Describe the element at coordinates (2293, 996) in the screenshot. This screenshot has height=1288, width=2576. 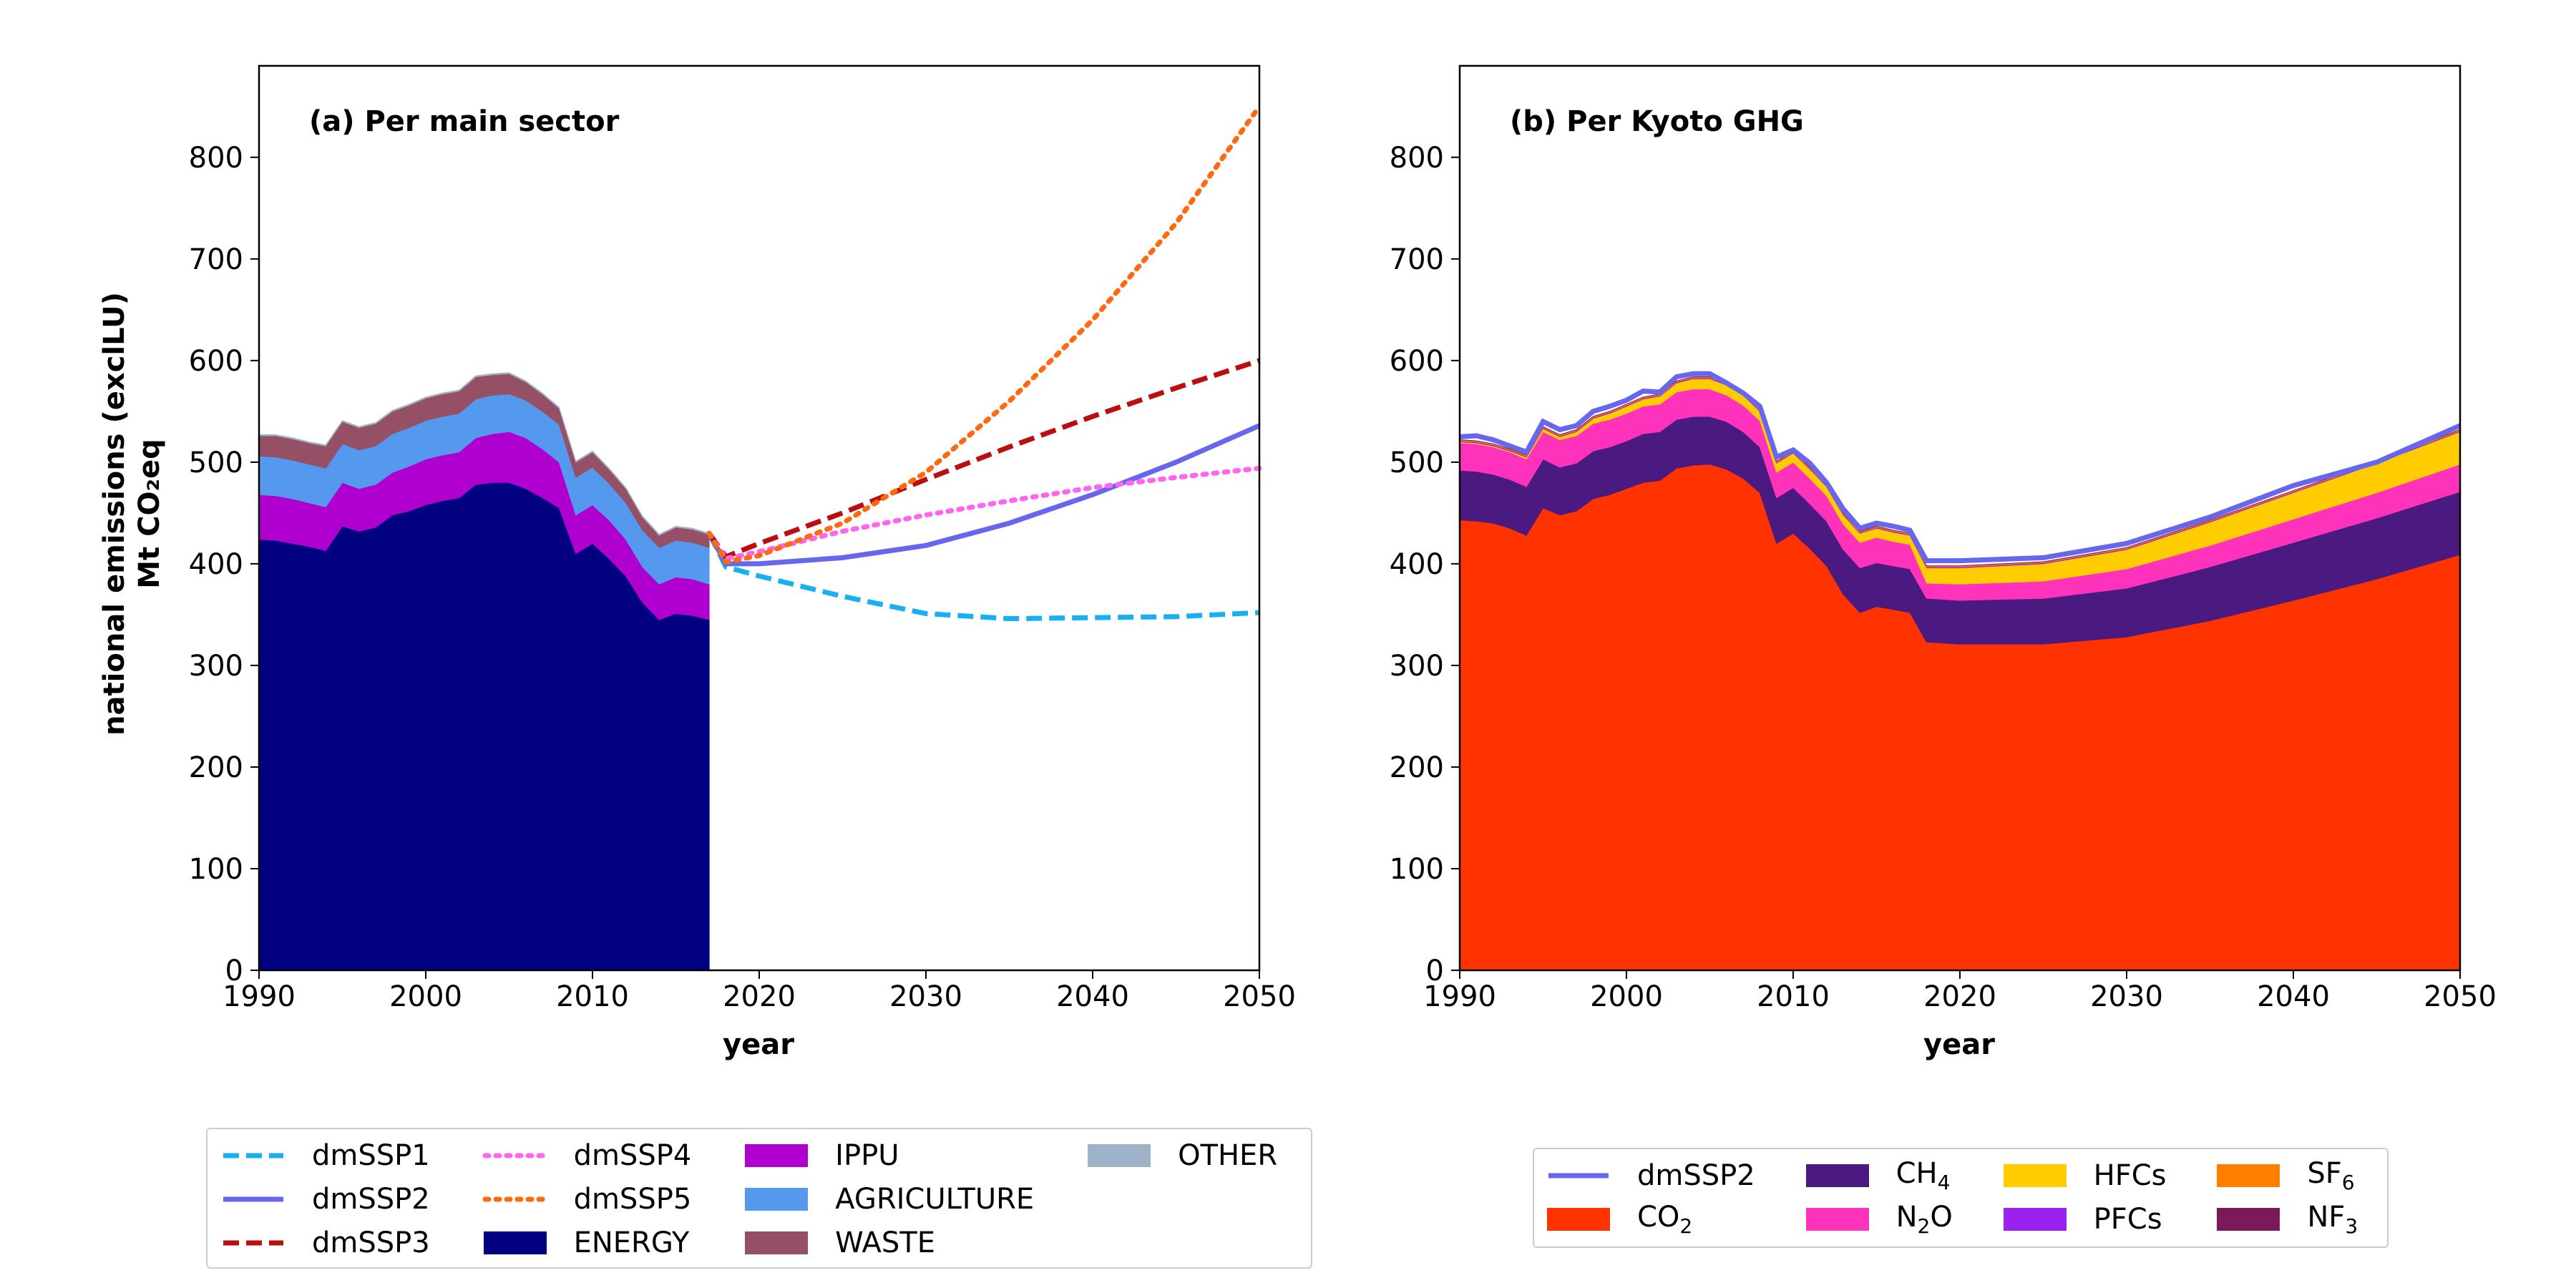
I see `x-tick-label: 2040` at that location.